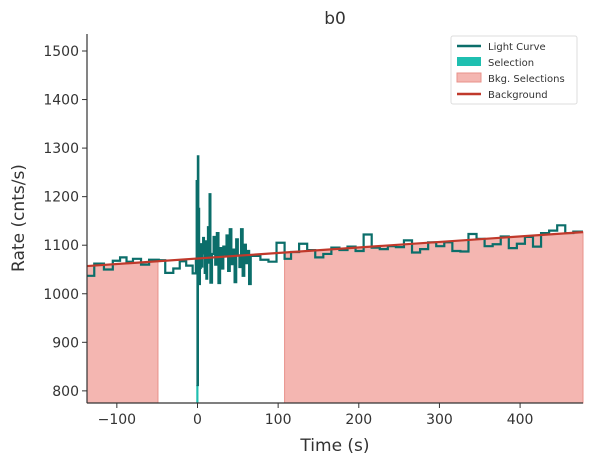 Image resolution: width=592 pixels, height=465 pixels. Describe the element at coordinates (61, 101) in the screenshot. I see `y-tick-label: 1400` at that location.